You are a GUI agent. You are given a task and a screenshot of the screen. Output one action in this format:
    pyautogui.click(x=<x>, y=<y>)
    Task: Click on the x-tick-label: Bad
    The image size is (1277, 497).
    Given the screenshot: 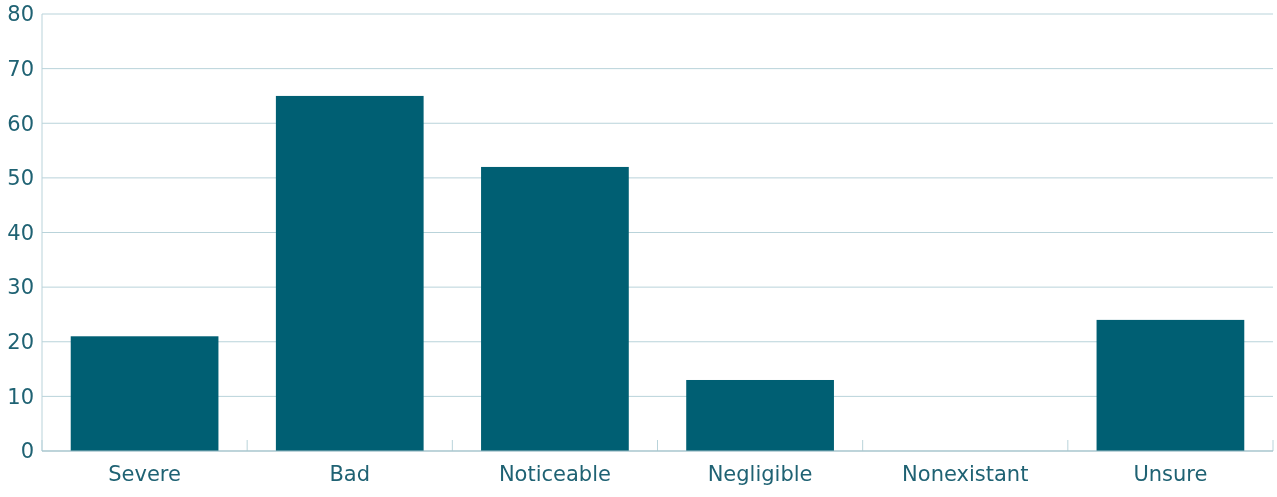 What is the action you would take?
    pyautogui.click(x=350, y=474)
    